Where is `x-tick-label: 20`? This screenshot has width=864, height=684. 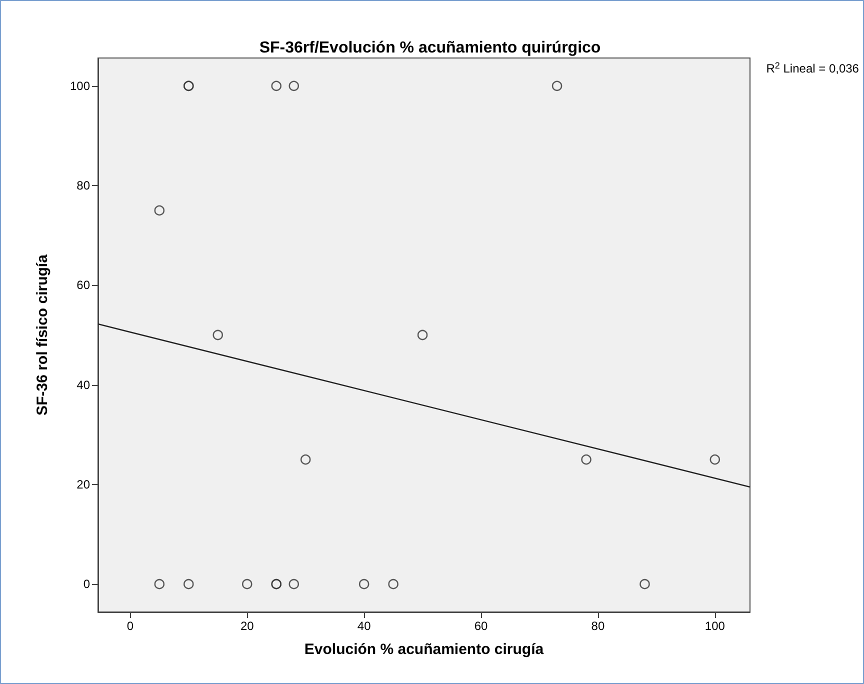 x-tick-label: 20 is located at coordinates (247, 626).